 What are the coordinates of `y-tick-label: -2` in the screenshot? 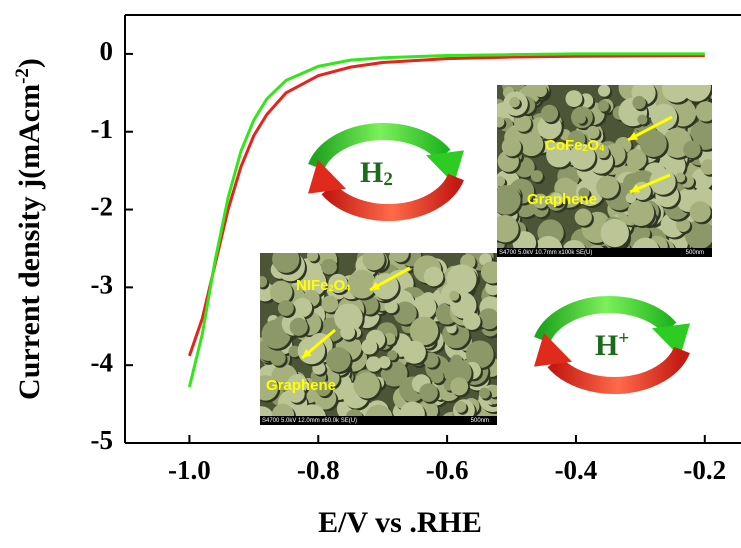 It's located at (102, 207).